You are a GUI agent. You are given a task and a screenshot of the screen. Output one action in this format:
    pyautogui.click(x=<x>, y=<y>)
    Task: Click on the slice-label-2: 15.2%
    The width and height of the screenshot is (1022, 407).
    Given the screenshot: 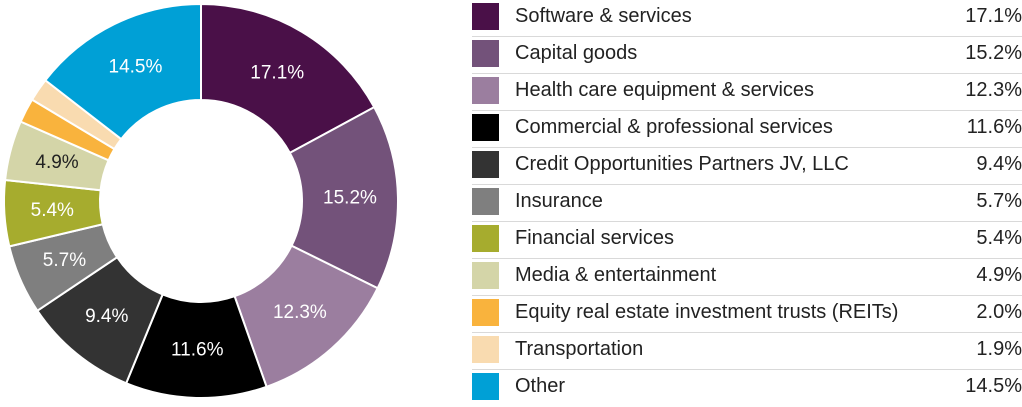 What is the action you would take?
    pyautogui.click(x=350, y=198)
    